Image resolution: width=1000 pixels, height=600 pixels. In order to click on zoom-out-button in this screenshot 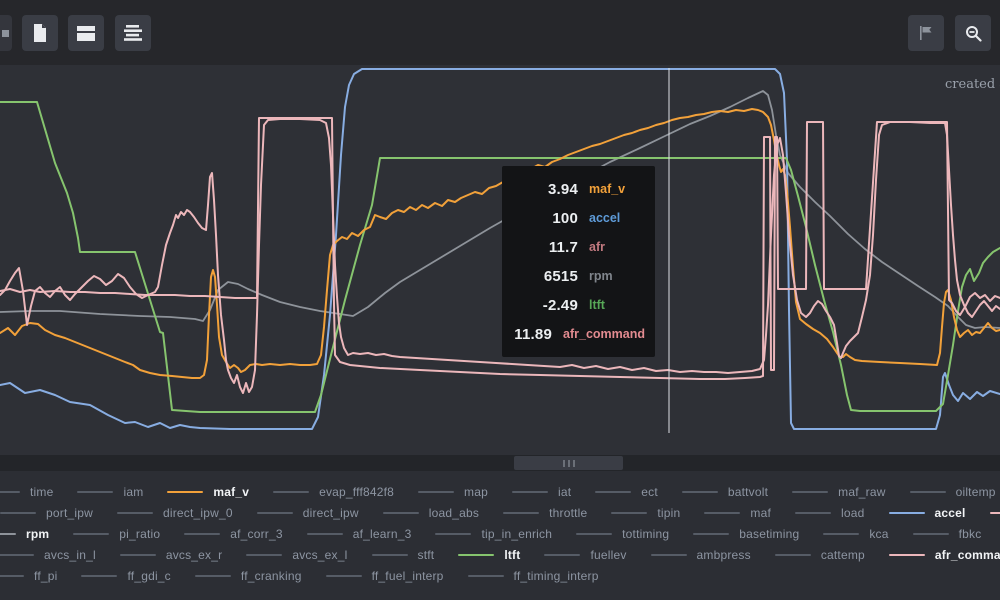, I will do `click(973, 33)`.